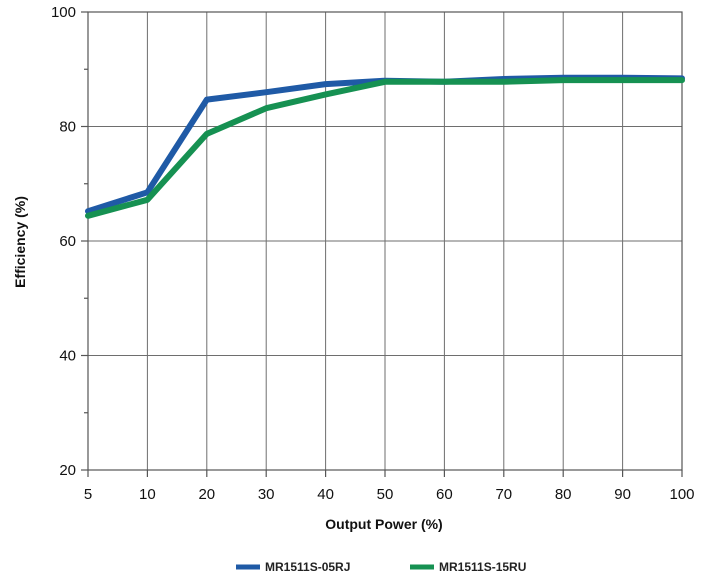 This screenshot has height=578, width=708. Describe the element at coordinates (67, 470) in the screenshot. I see `y-tick-label: 20` at that location.